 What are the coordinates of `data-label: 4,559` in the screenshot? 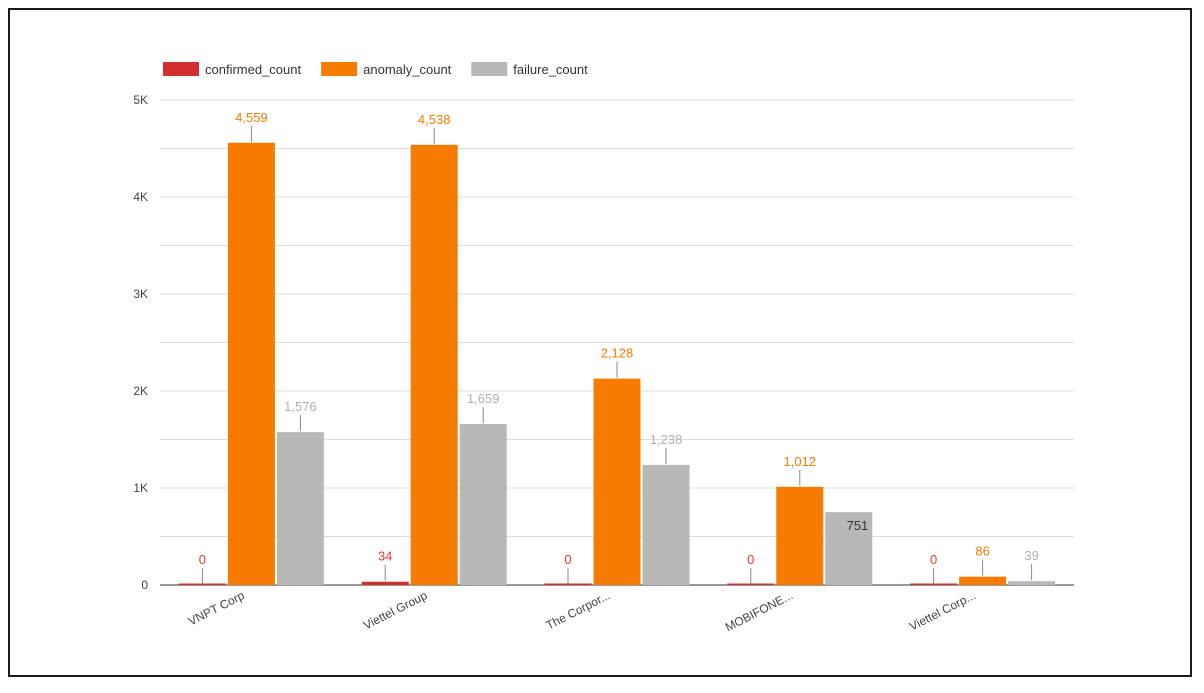 It's located at (251, 117).